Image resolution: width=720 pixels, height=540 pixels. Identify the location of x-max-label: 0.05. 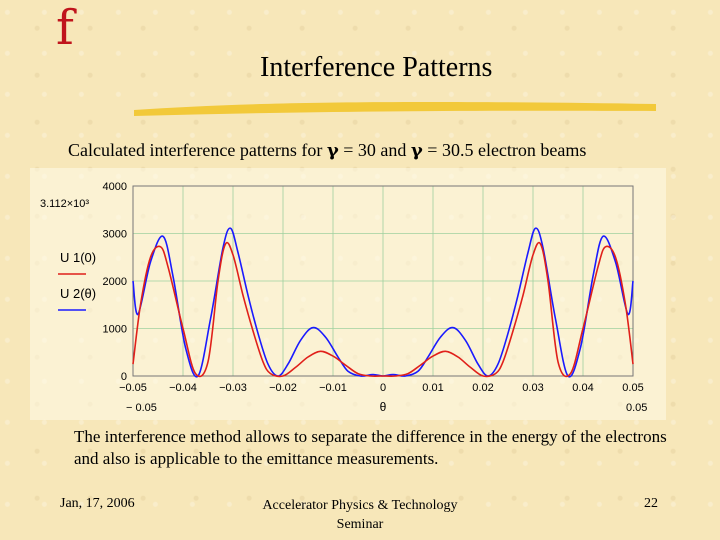
(636, 408).